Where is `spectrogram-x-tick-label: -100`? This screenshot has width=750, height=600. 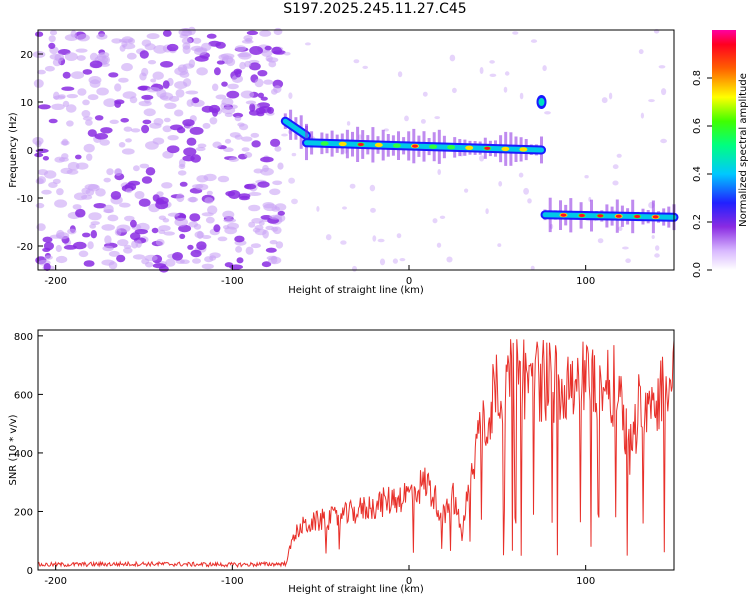 spectrogram-x-tick-label: -100 is located at coordinates (232, 281).